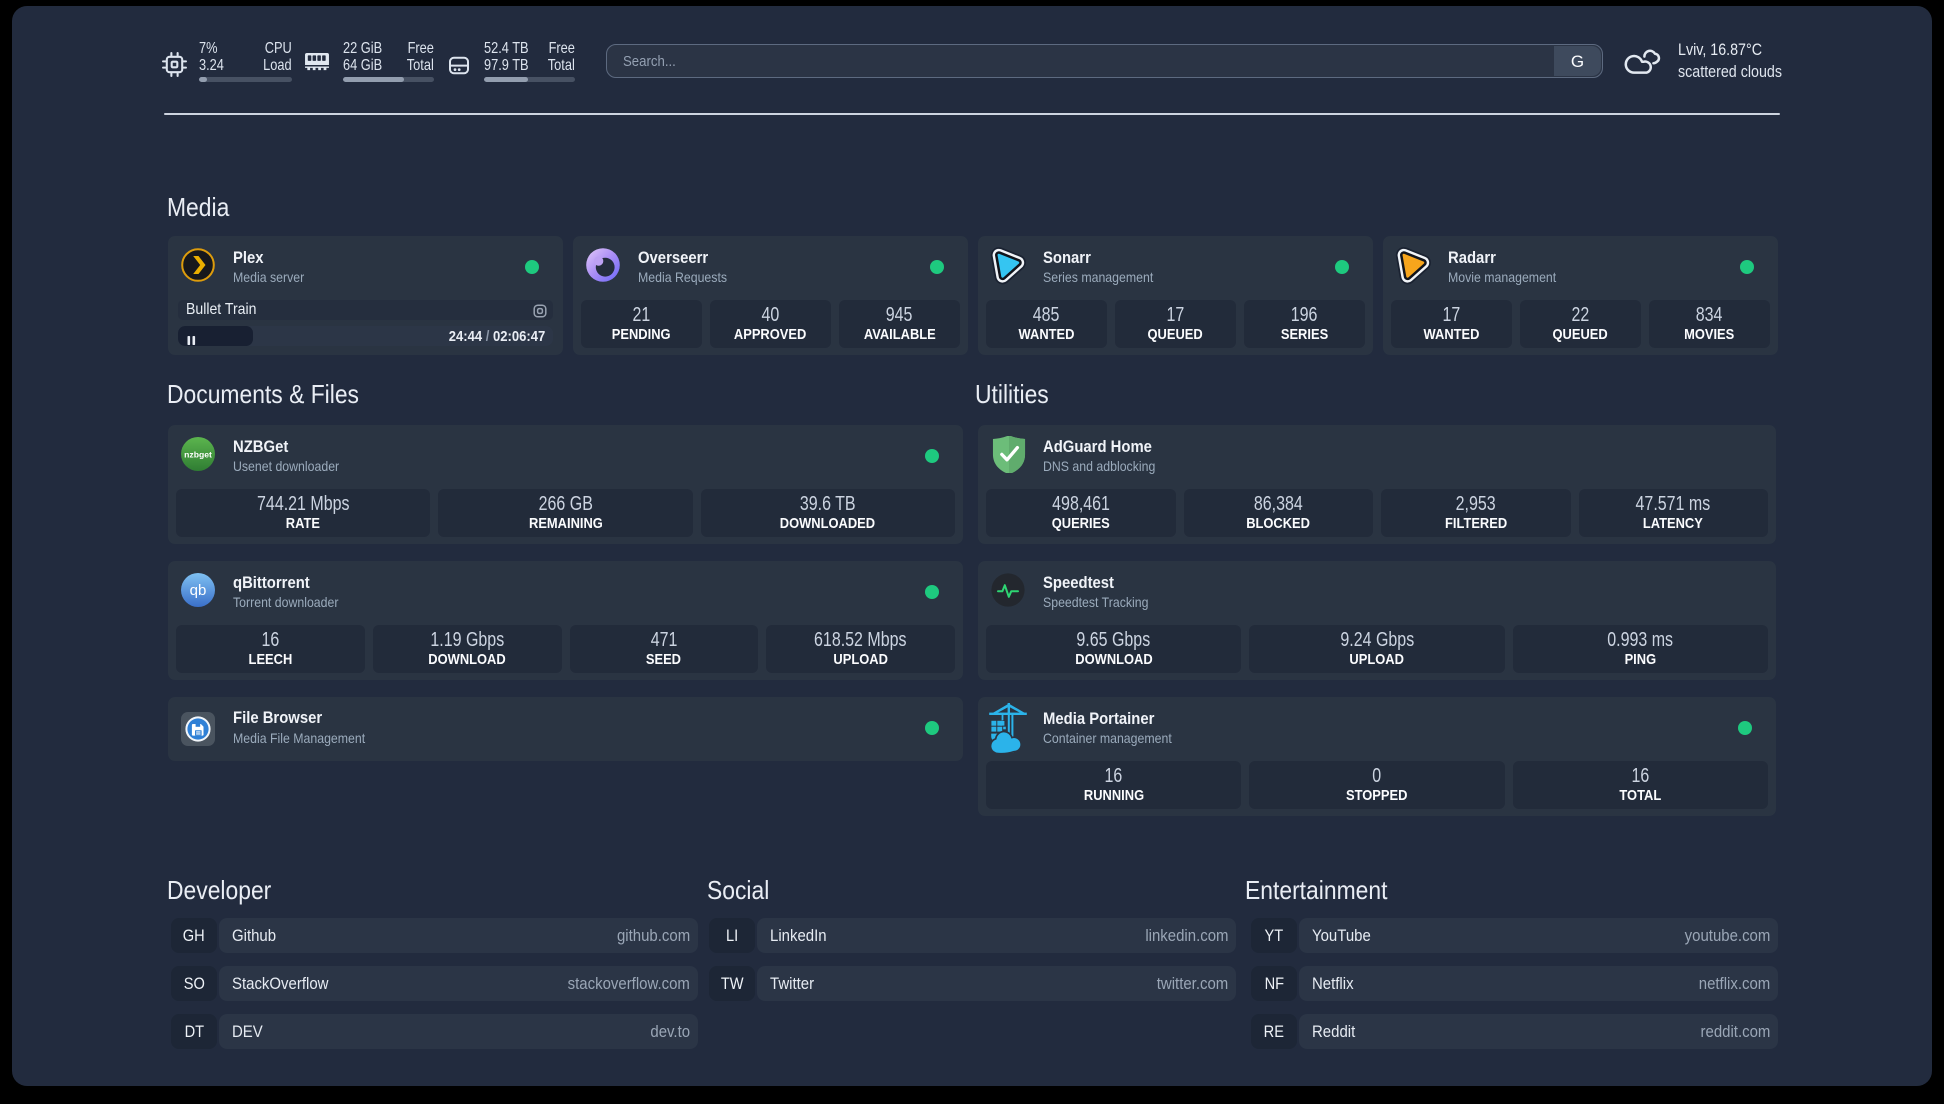 This screenshot has width=1944, height=1104. What do you see at coordinates (198, 455) in the screenshot?
I see `svg-text: nzbget` at bounding box center [198, 455].